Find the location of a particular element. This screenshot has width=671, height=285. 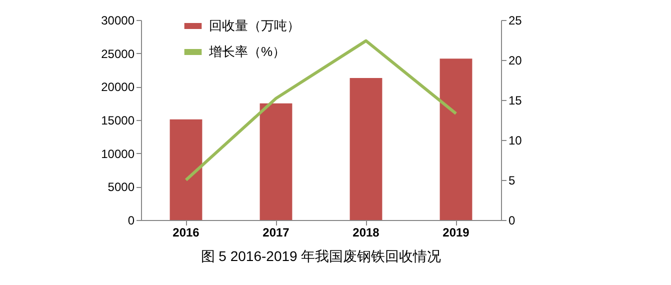

x-tick-label: 2016 is located at coordinates (186, 233).